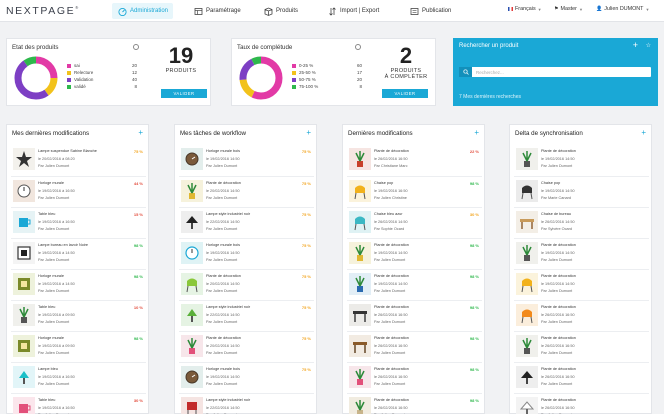  I want to click on catalog-icon: ⚑, so click(556, 9).